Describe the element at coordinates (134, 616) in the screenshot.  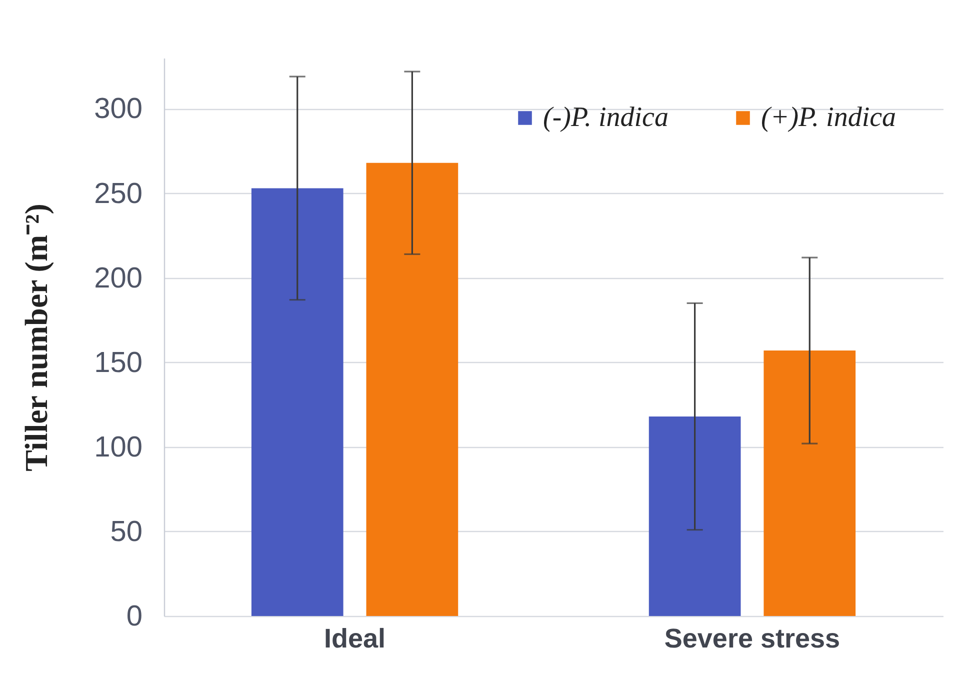
I see `y-tick-label: 0` at that location.